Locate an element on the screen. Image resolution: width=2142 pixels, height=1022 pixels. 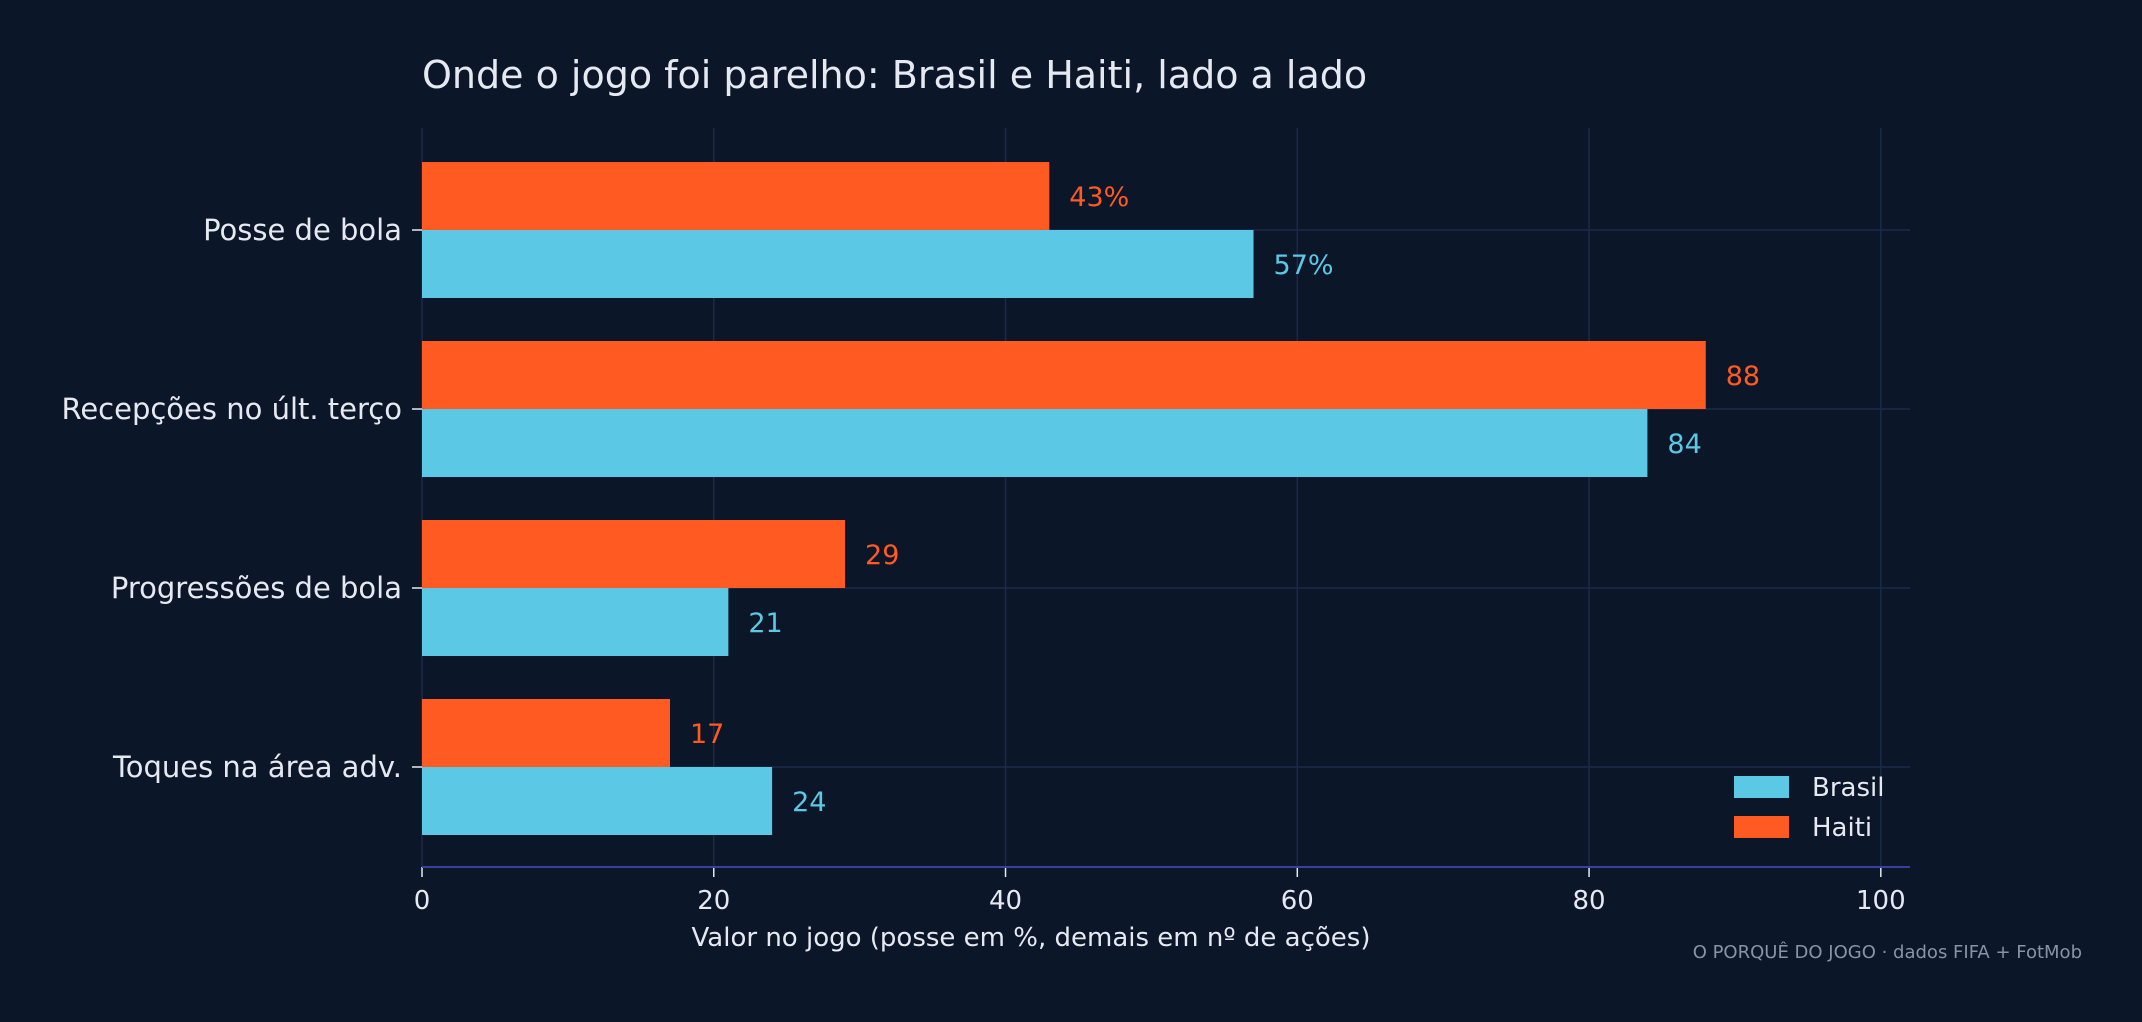
data-label-brasil: 21 is located at coordinates (765, 623).